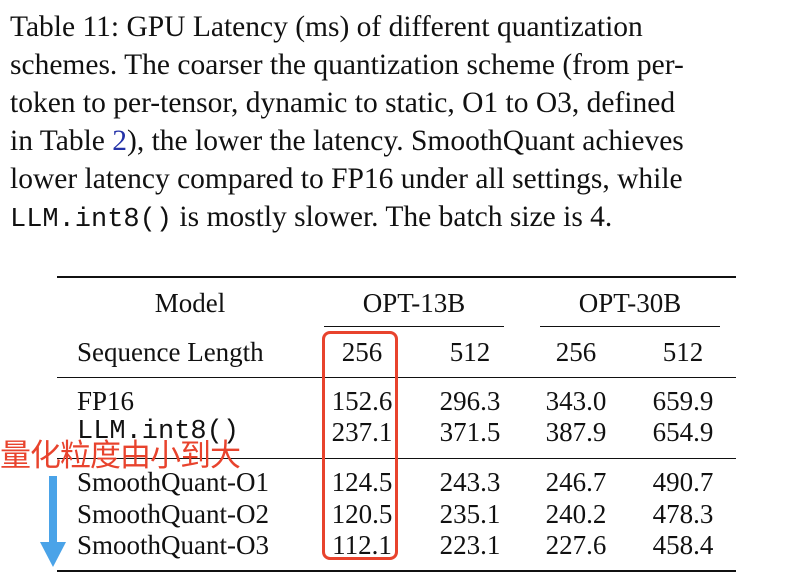 The image size is (804, 576). I want to click on model-header: Model, so click(190, 303).